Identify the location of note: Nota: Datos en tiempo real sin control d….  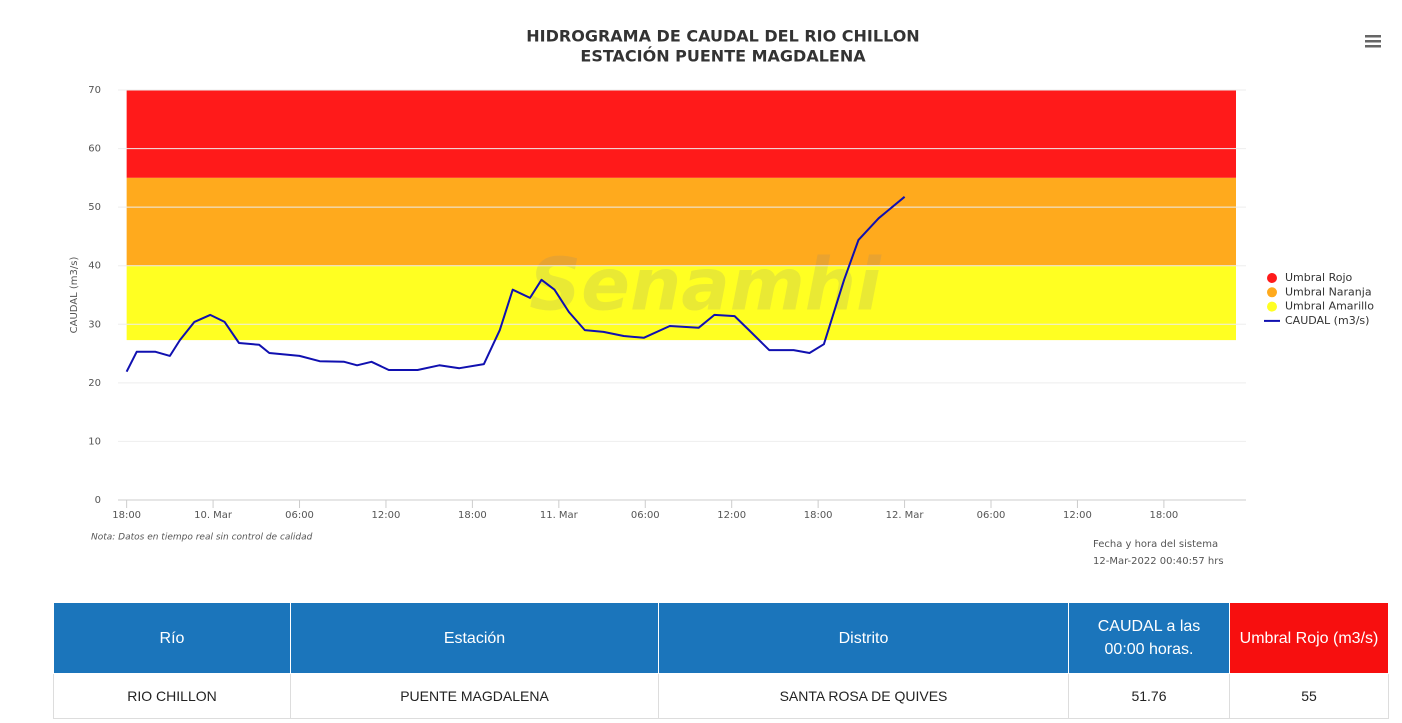
(202, 538).